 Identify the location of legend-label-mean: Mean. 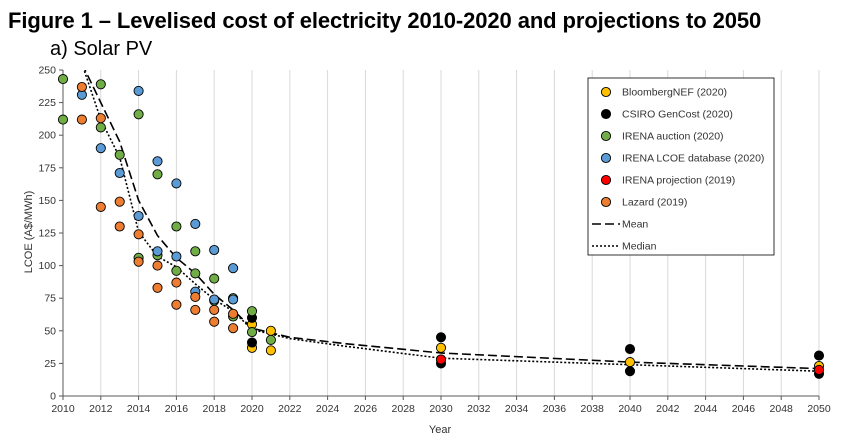
(635, 225).